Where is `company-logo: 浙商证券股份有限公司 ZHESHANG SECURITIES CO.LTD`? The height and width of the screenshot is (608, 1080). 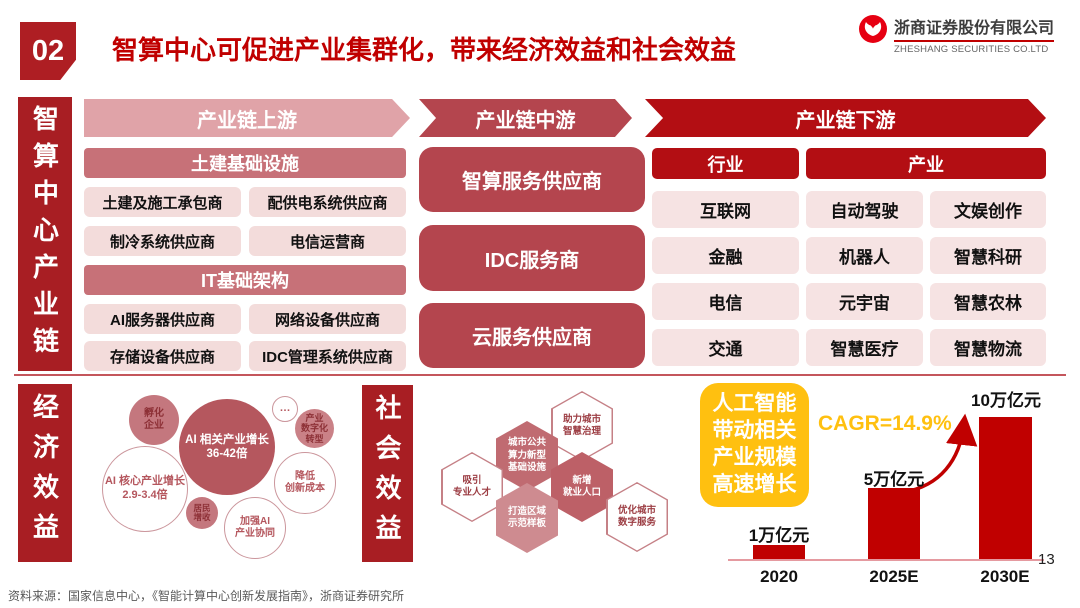
company-logo: 浙商证券股份有限公司 ZHESHANG SECURITIES CO.LTD is located at coordinates (956, 34).